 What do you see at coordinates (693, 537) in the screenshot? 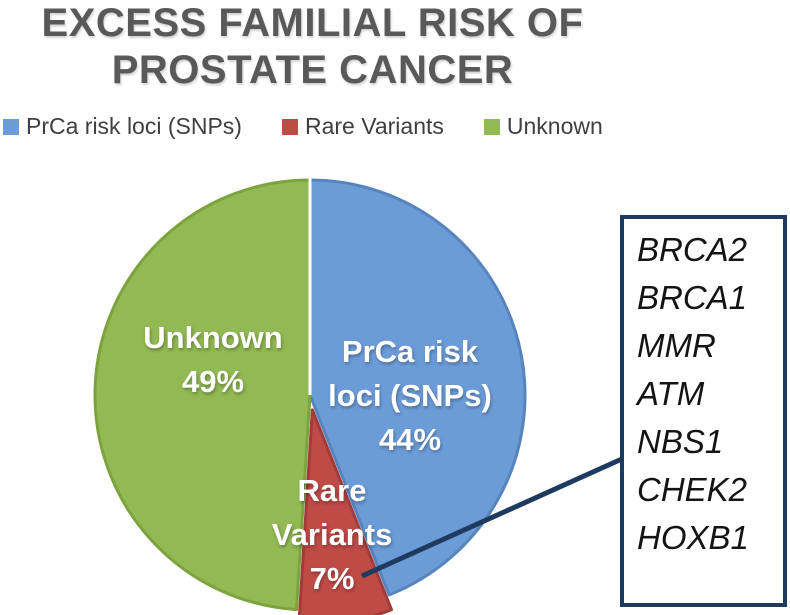
I see `gene-name: HOXB1` at bounding box center [693, 537].